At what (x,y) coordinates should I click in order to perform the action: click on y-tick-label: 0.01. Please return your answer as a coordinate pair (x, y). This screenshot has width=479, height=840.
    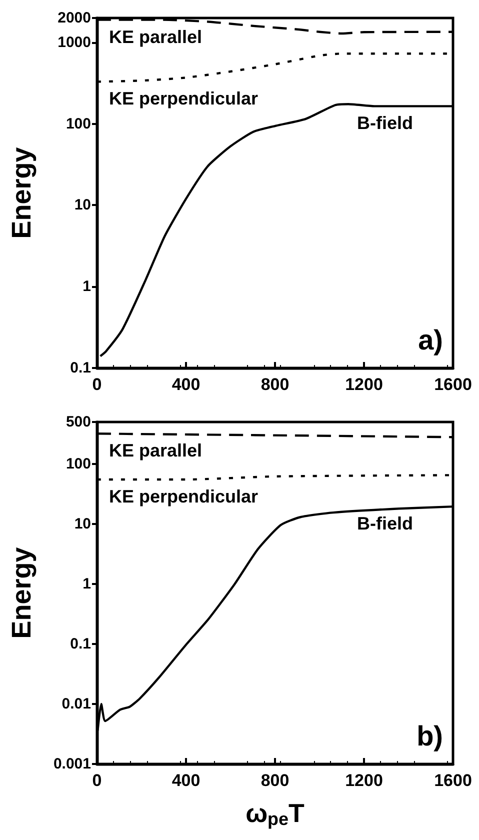
    Looking at the image, I should click on (76, 703).